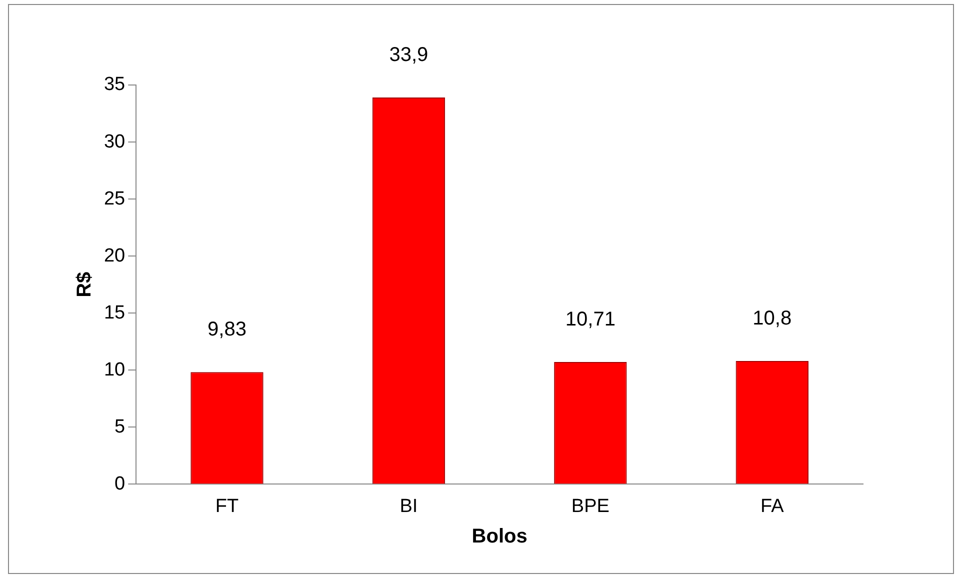 The height and width of the screenshot is (578, 958). Describe the element at coordinates (408, 55) in the screenshot. I see `data-label: 33,9` at that location.